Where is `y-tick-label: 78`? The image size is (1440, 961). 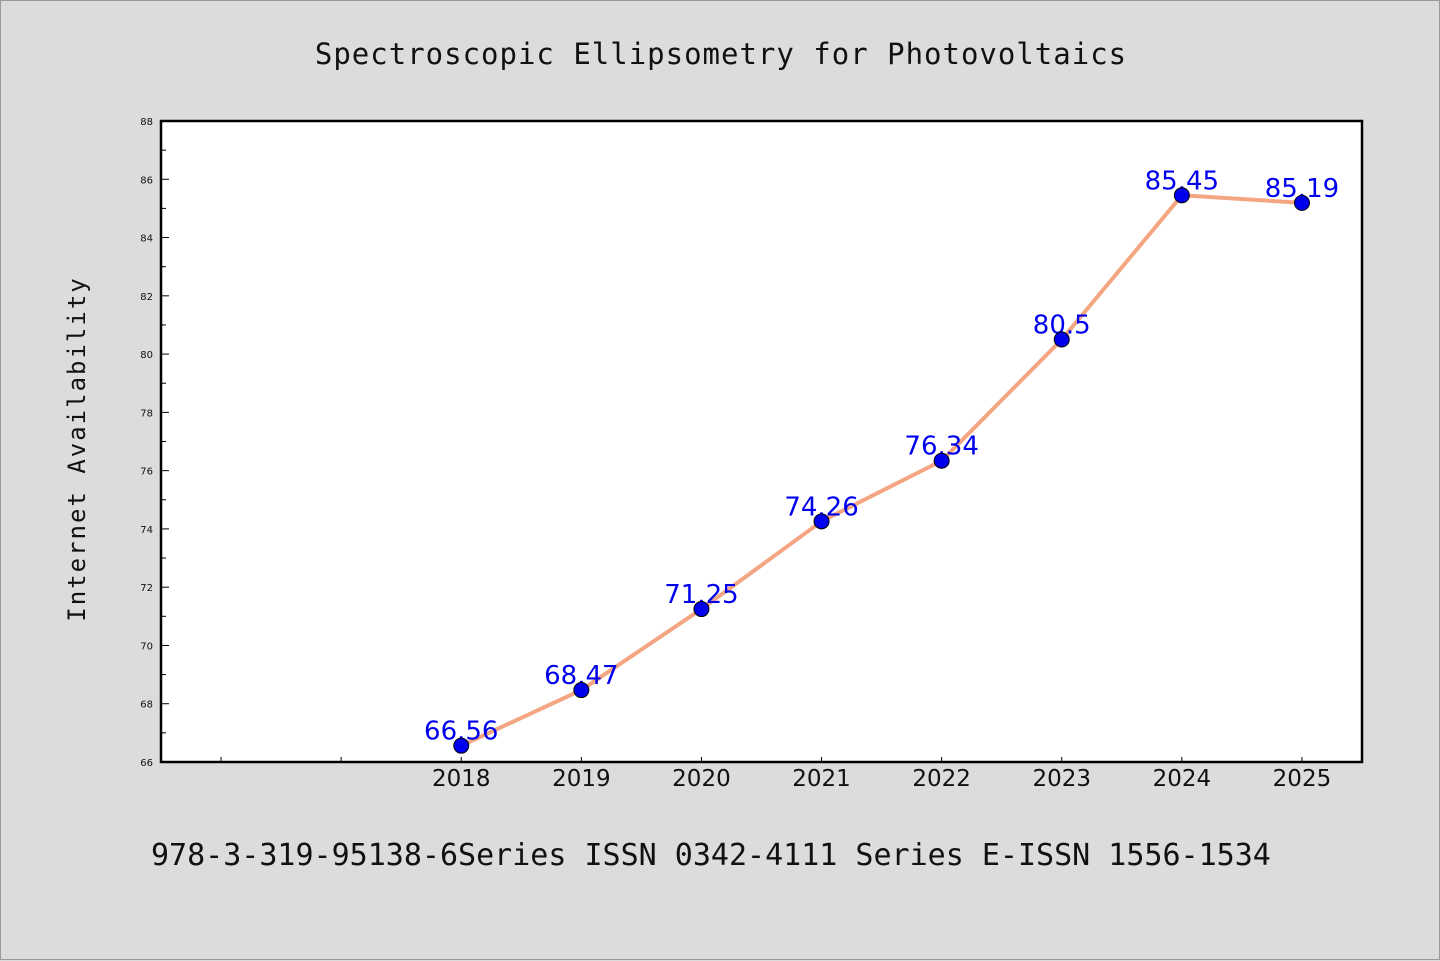
y-tick-label: 78 is located at coordinates (146, 413).